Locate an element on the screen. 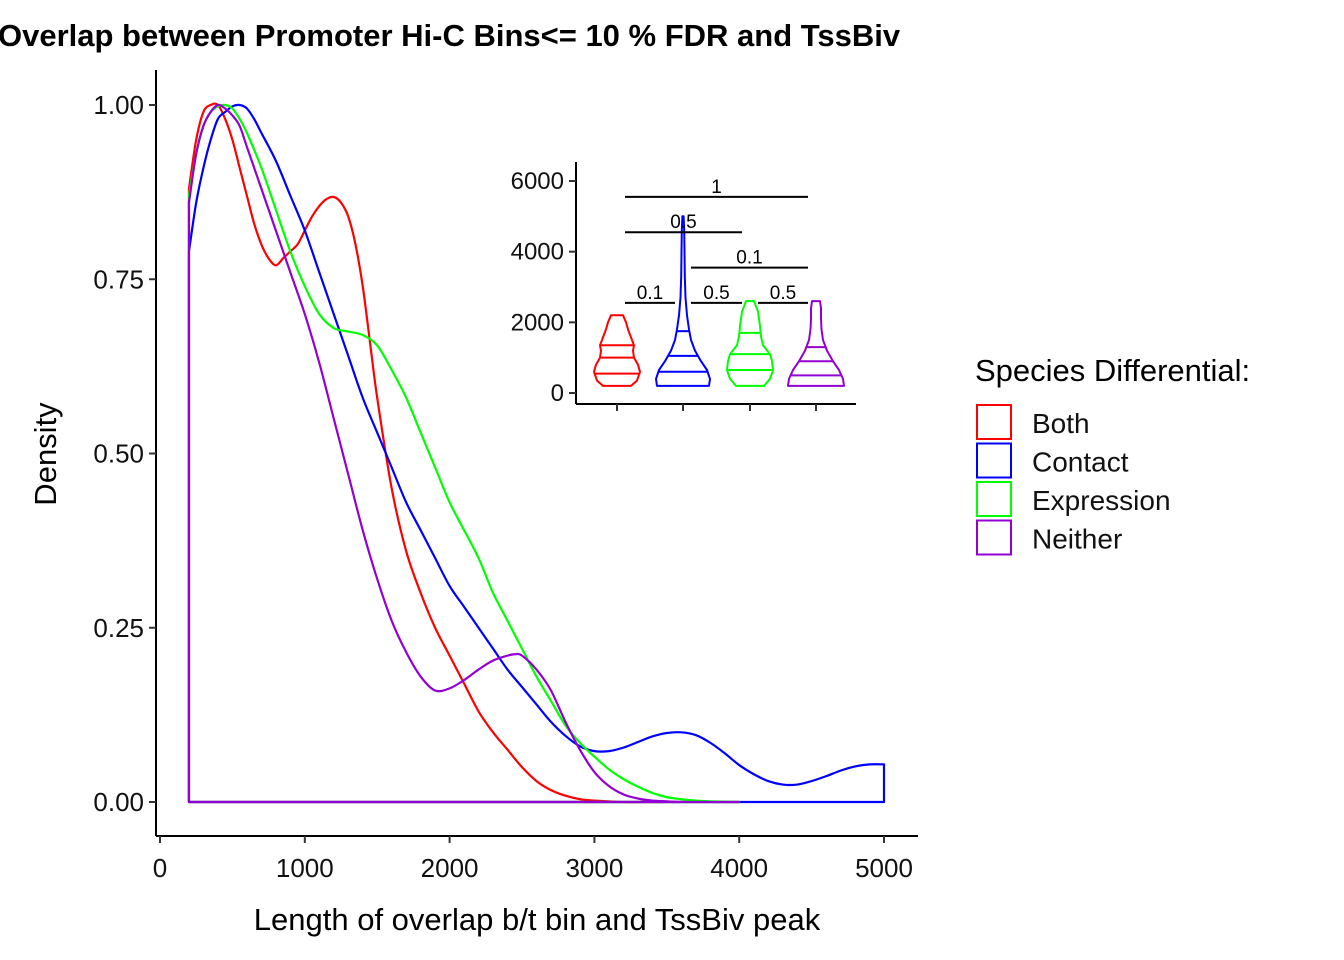  violin-both is located at coordinates (617, 350).